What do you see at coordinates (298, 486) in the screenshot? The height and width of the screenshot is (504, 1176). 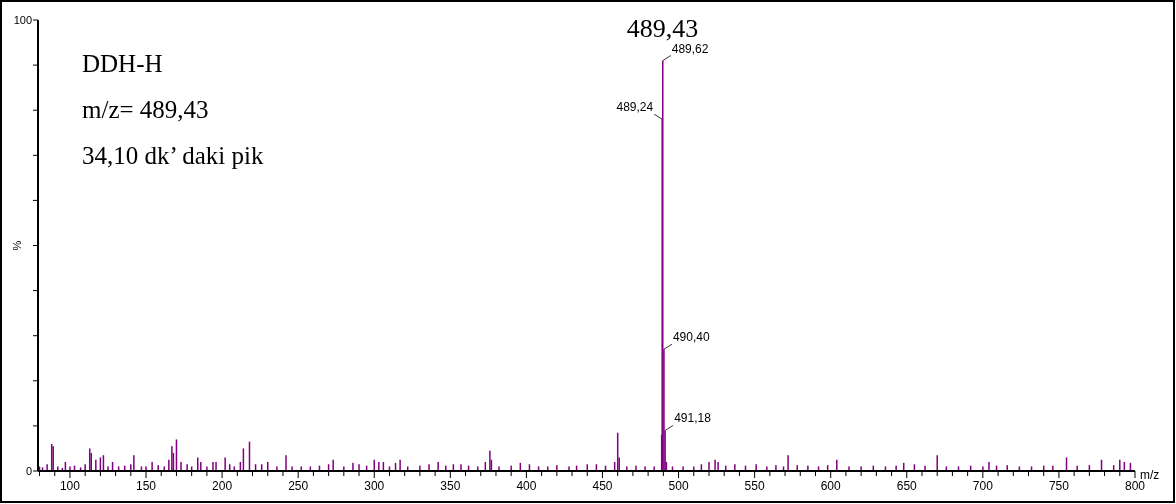 I see `x-tick-label: 250` at bounding box center [298, 486].